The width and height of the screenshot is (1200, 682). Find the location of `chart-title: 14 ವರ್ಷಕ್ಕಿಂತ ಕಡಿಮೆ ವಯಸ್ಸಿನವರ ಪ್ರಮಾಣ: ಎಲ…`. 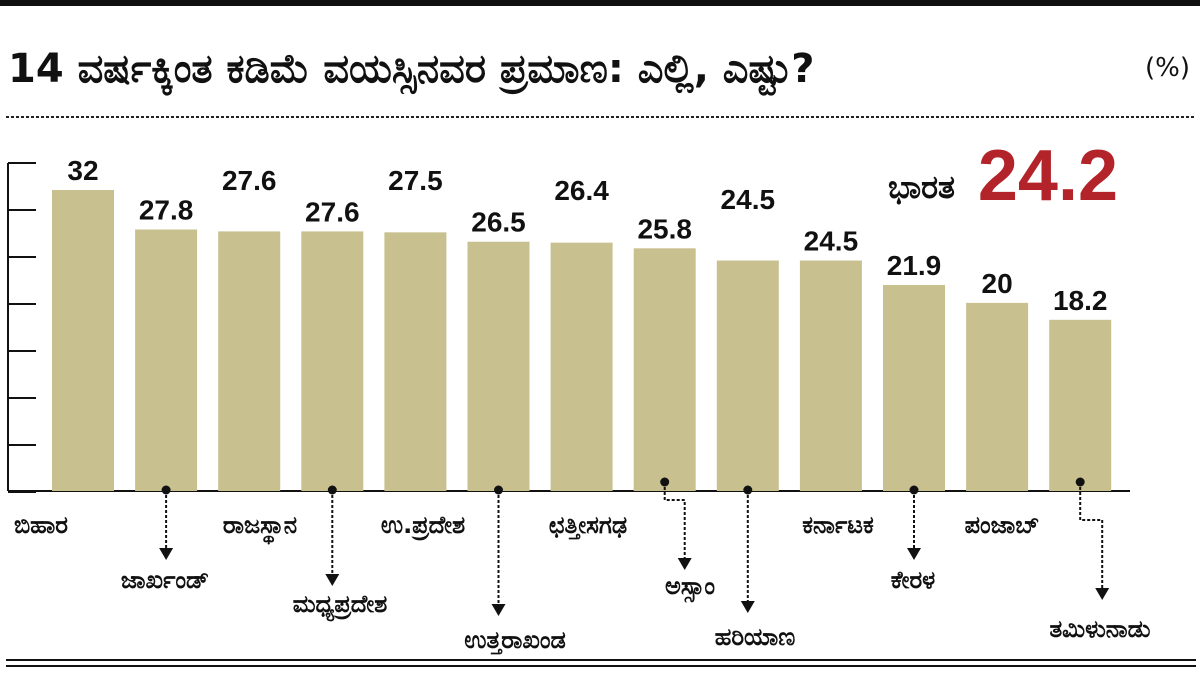

chart-title: 14 ವರ್ಷಕ್ಕಿಂತ ಕಡಿಮೆ ವಯಸ್ಸಿನವರ ಪ್ರಮಾಣ: ಎಲ… is located at coordinates (411, 71).